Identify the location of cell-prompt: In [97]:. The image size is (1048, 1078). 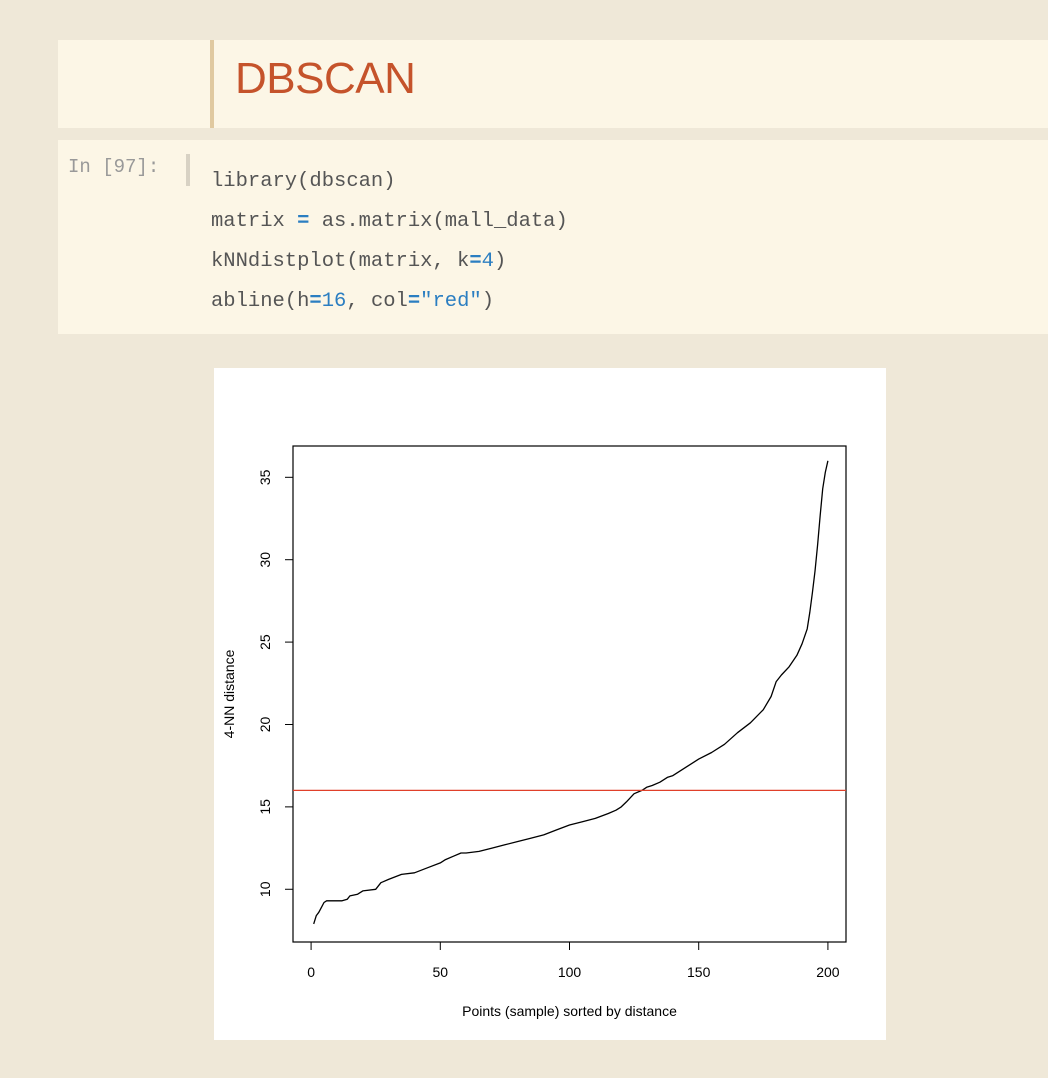
(114, 167).